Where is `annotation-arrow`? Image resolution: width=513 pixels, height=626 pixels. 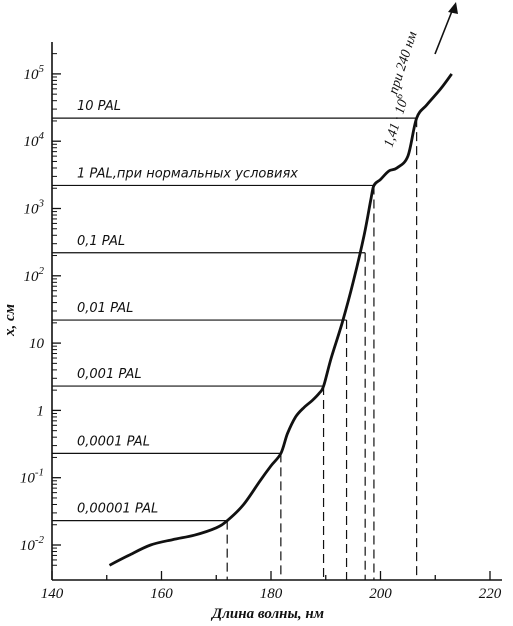
annotation-arrow is located at coordinates (446, 28).